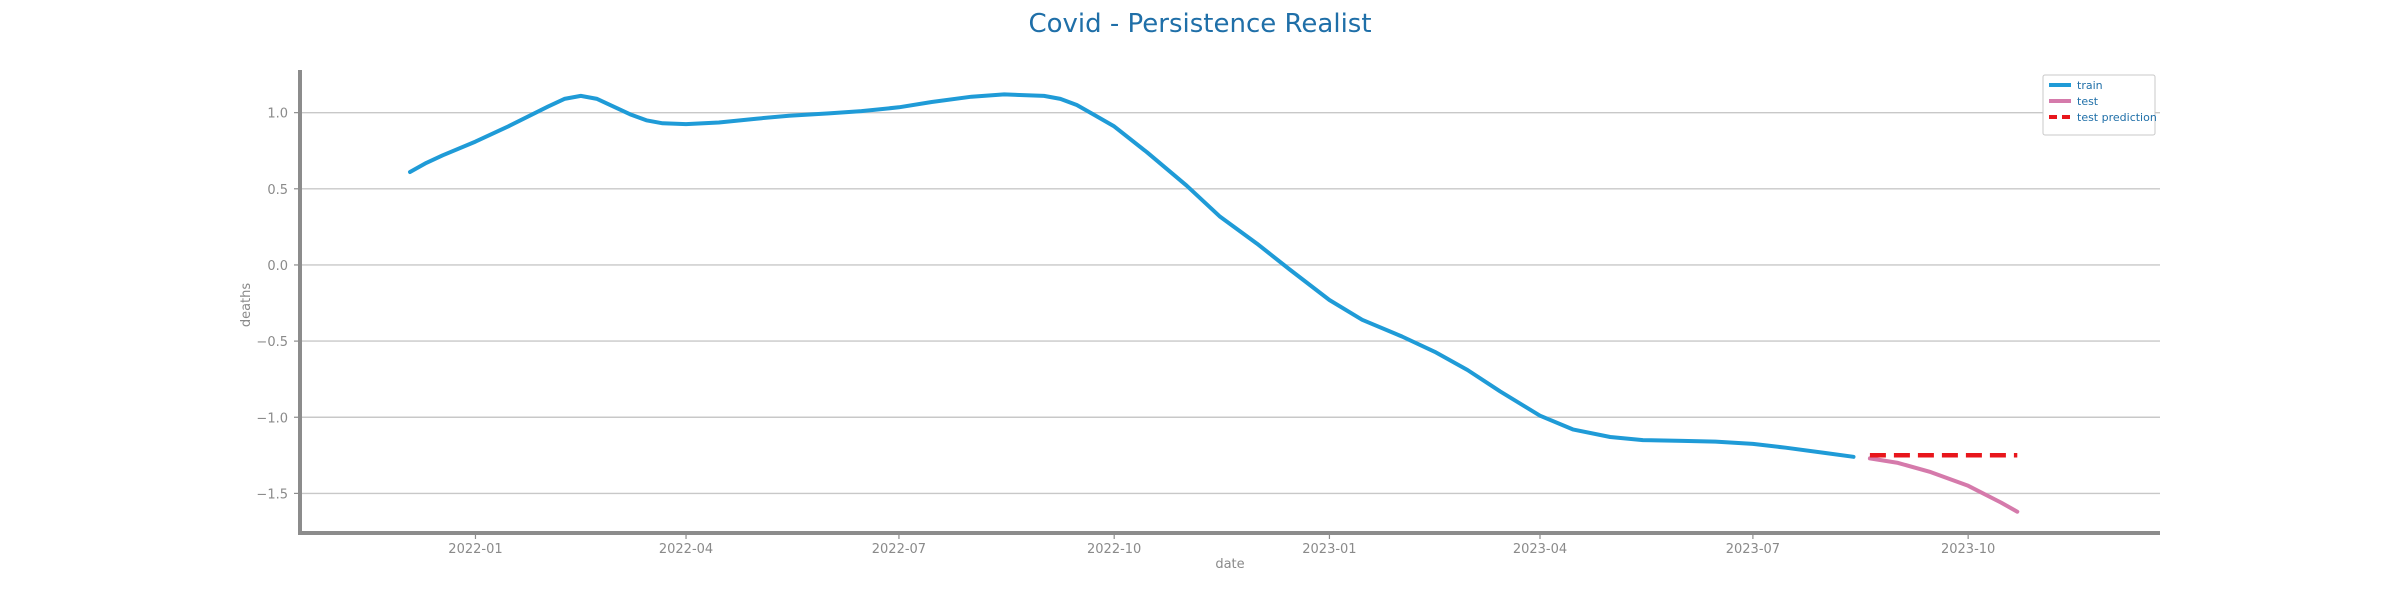 This screenshot has height=600, width=2400. What do you see at coordinates (1968, 549) in the screenshot?
I see `x-tick-label-7: 2023-10` at bounding box center [1968, 549].